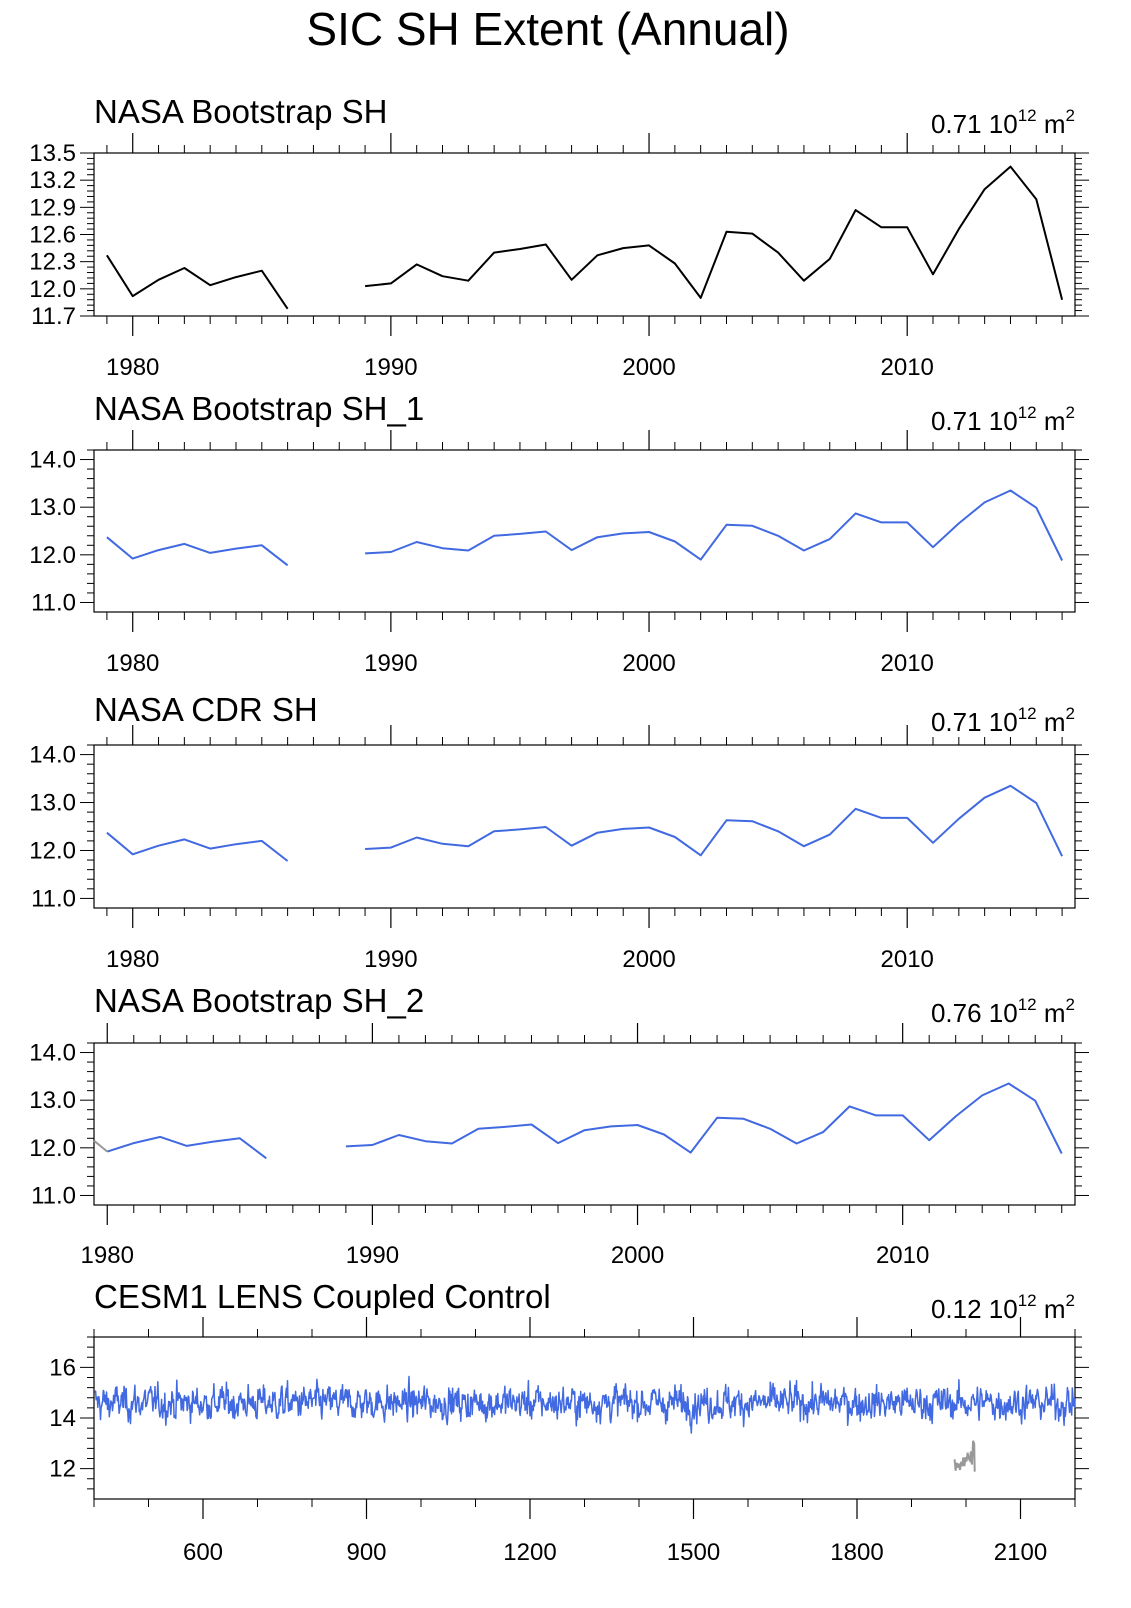  I want to click on x-tick-label: 2100, so click(1020, 1552).